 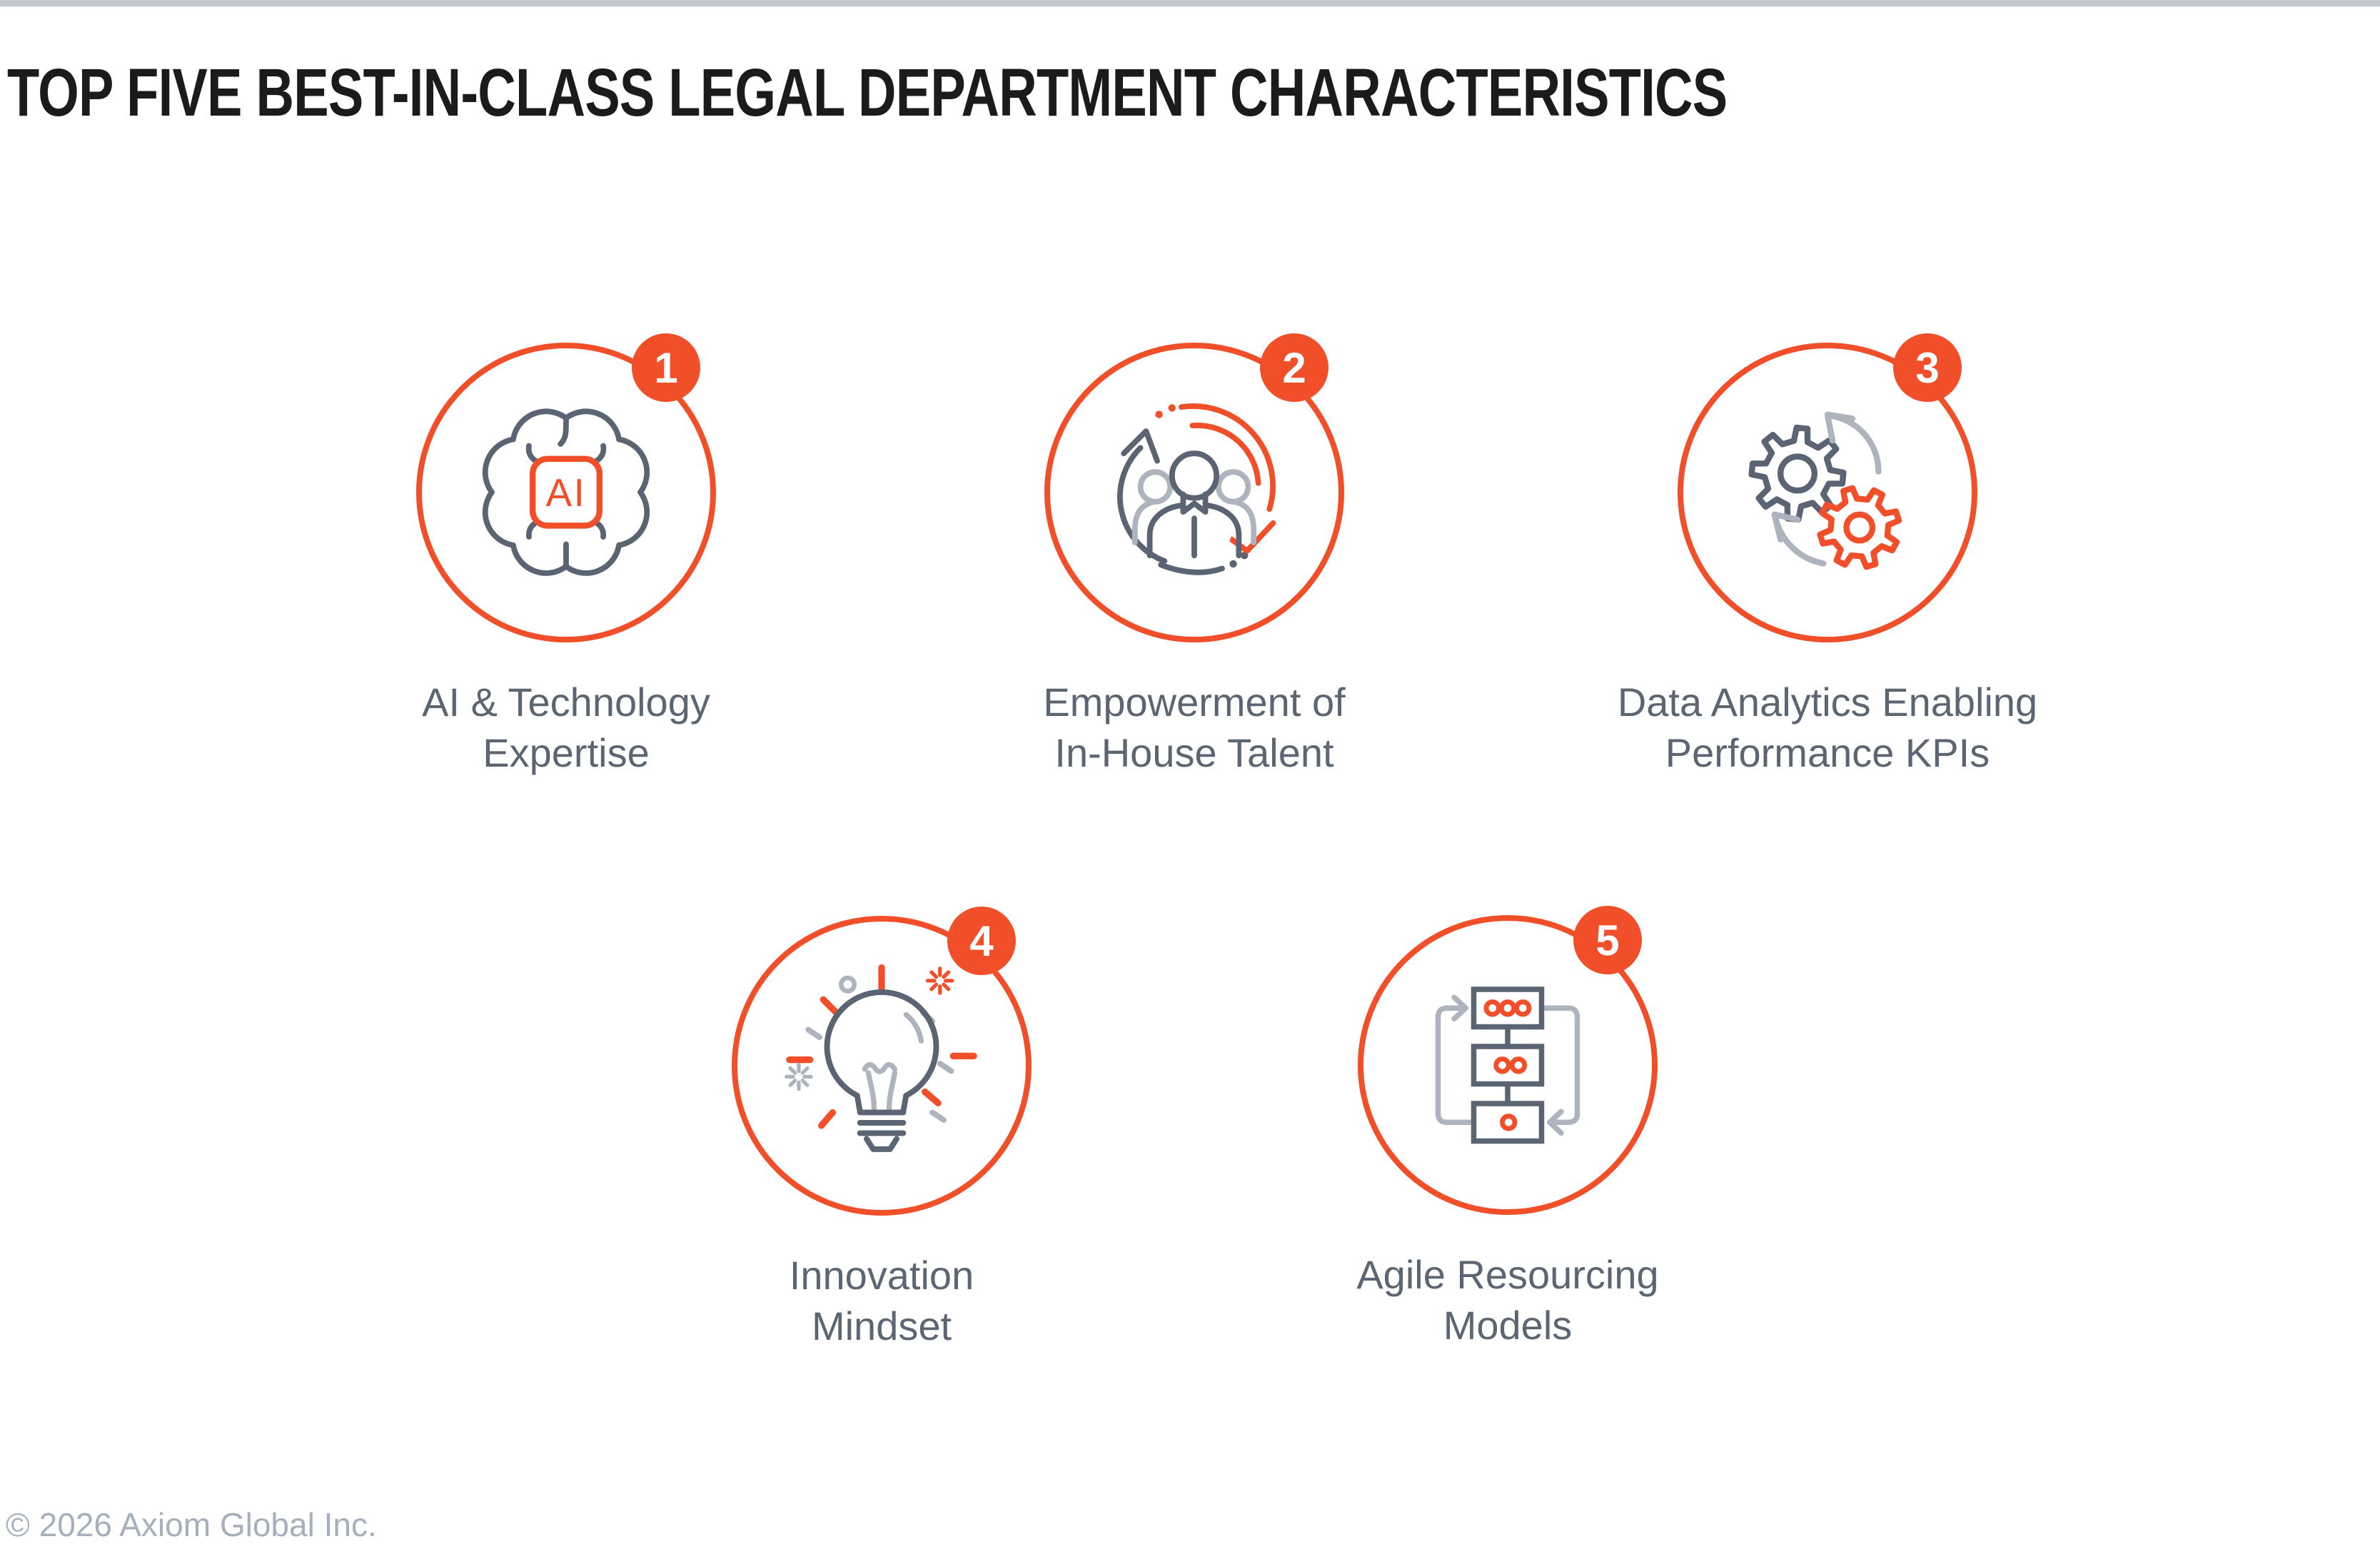 I want to click on item-label: Innovation Mindset, so click(x=881, y=1301).